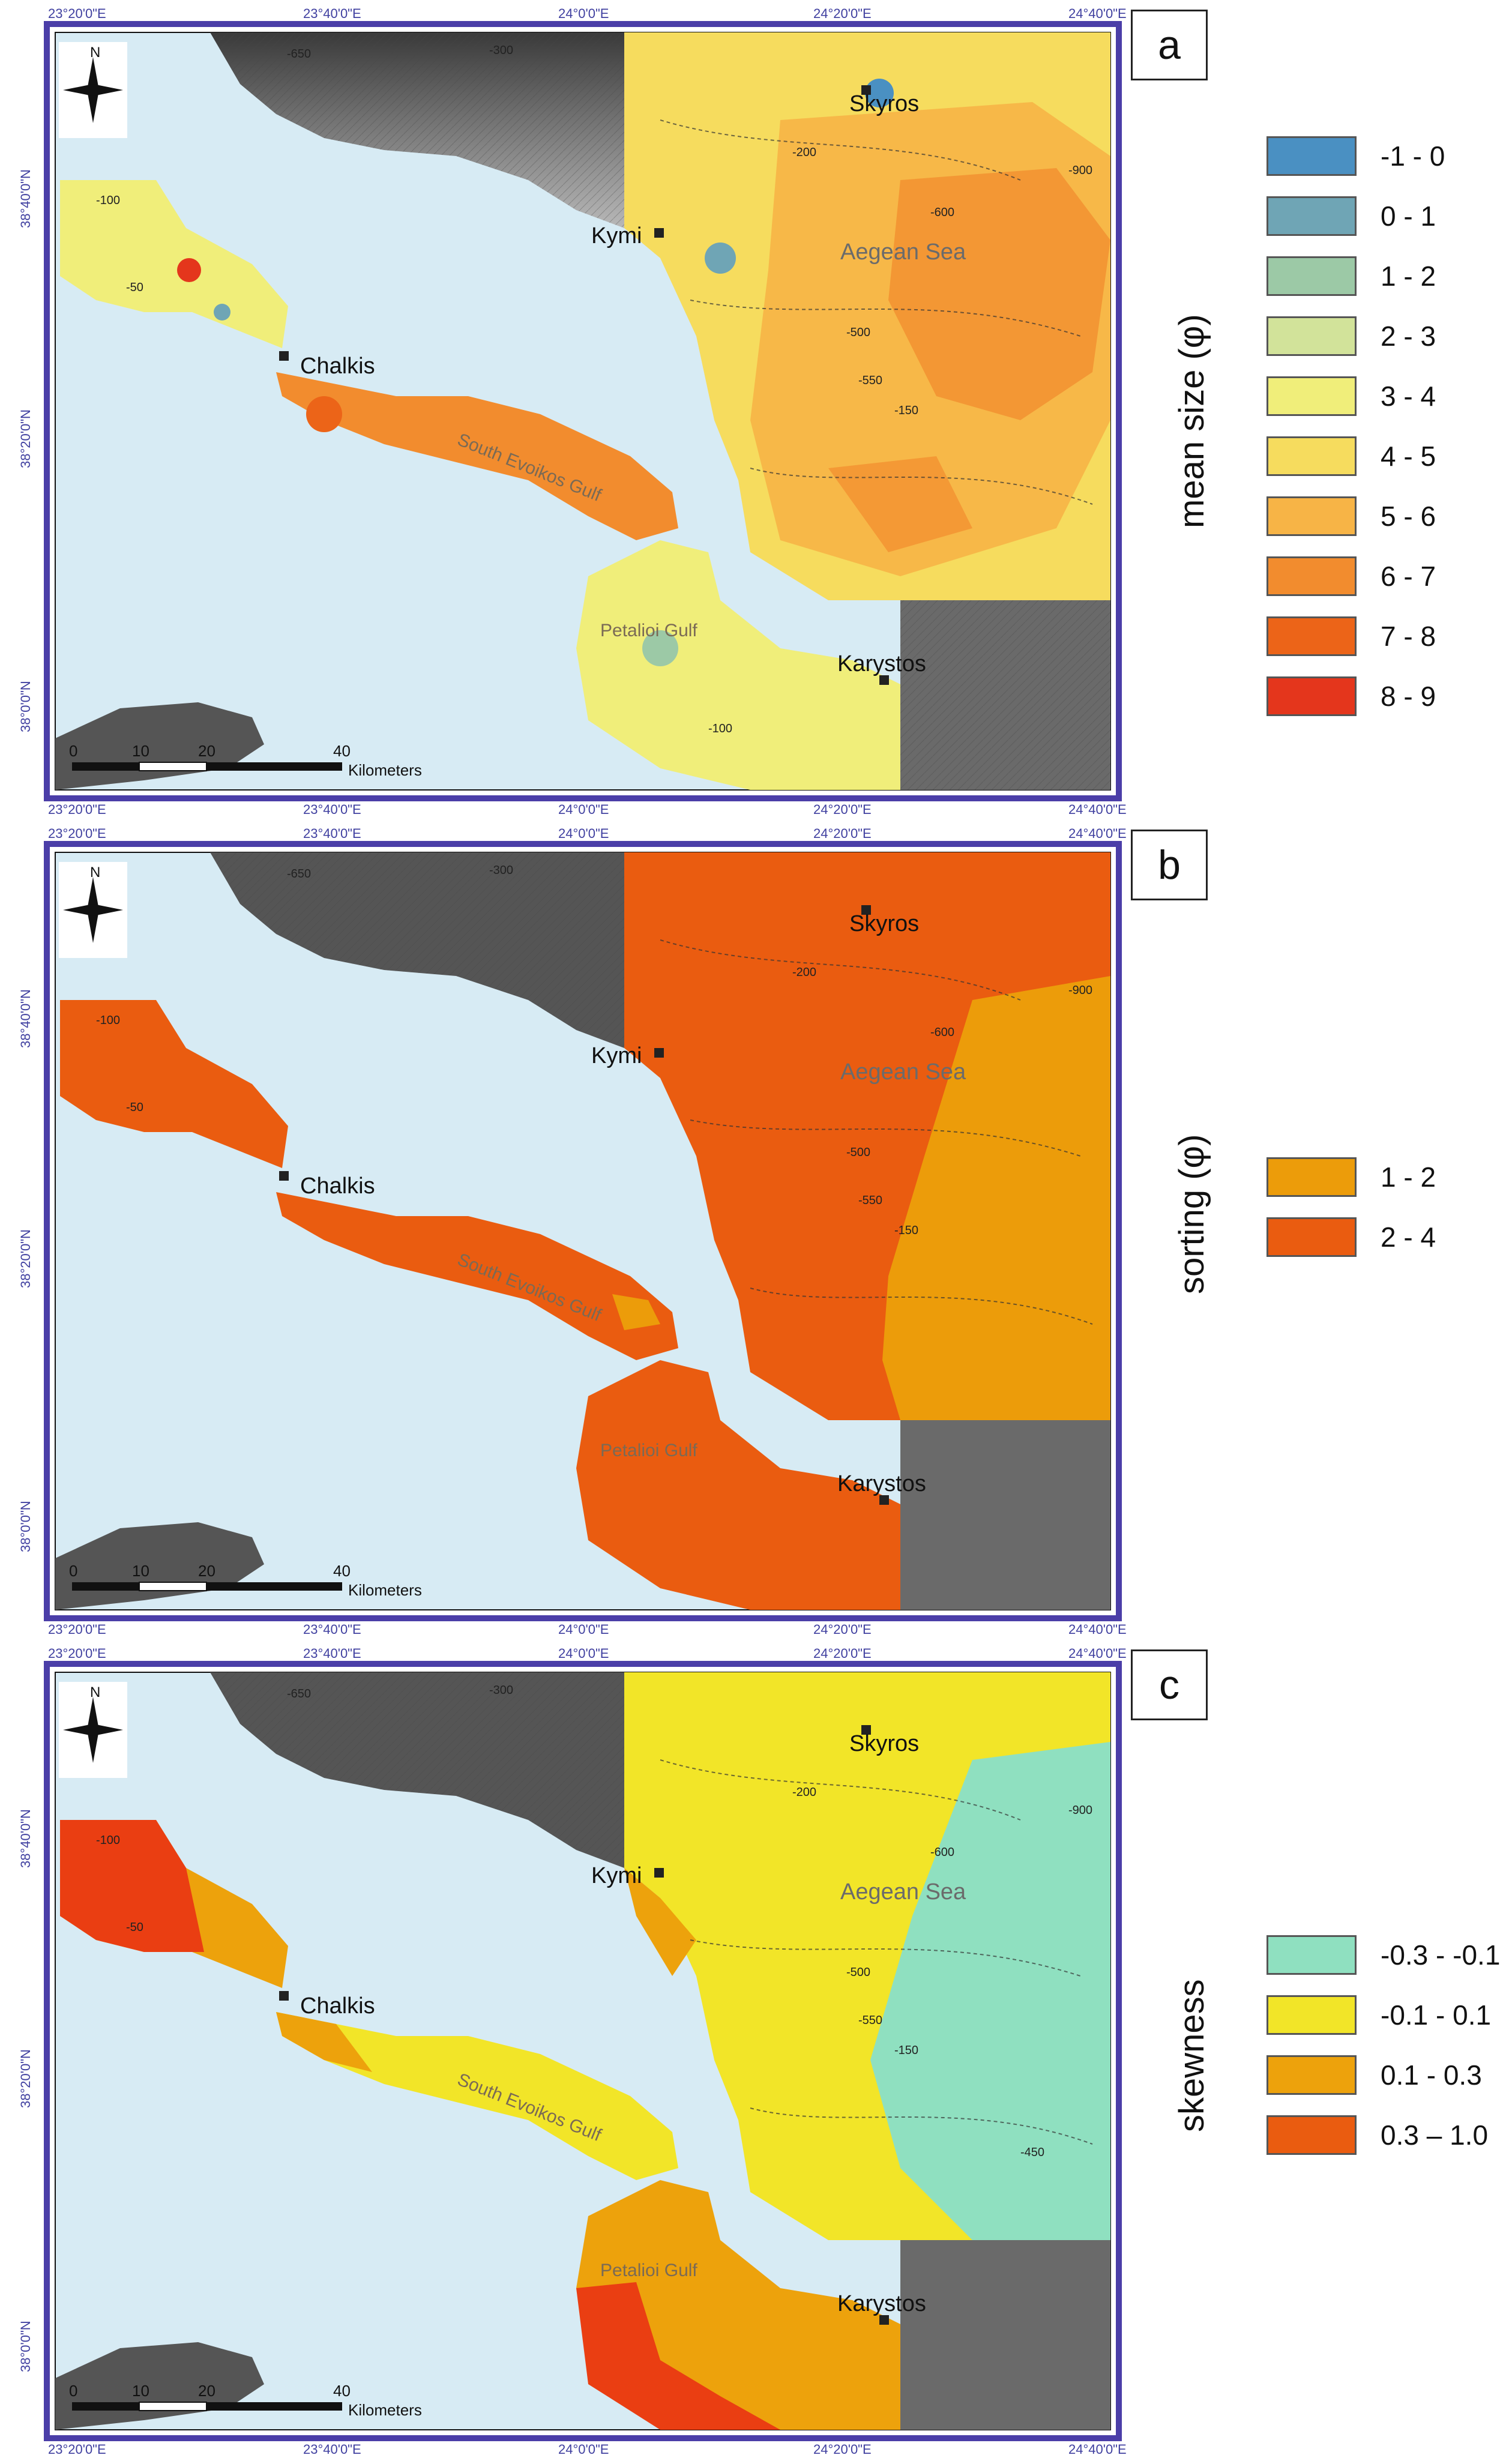 This screenshot has width=1512, height=2461. I want to click on legend-item: 0.3 – 1.0, so click(1377, 2135).